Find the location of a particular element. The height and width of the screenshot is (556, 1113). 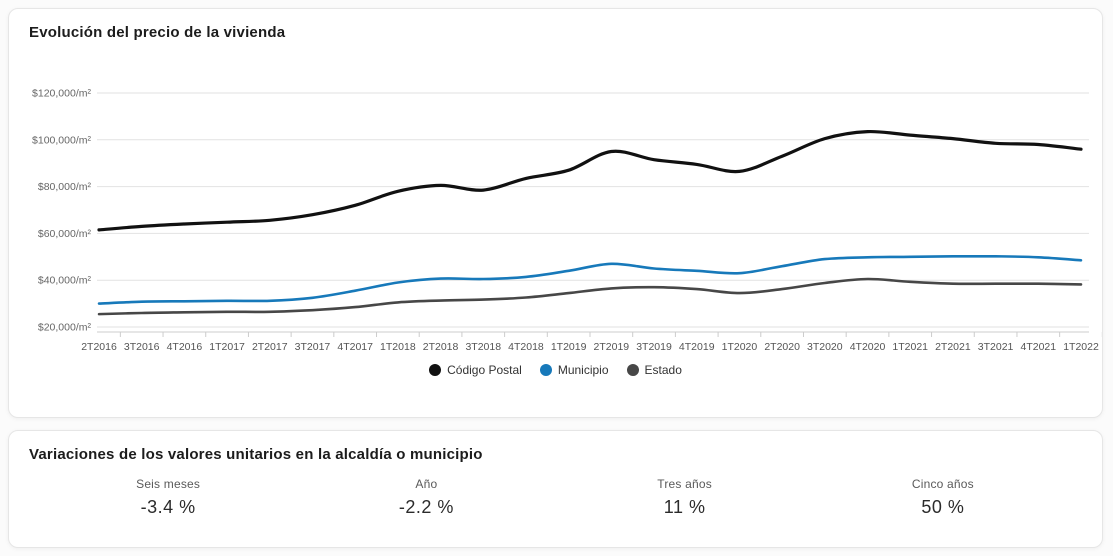

chart-legend: Código Postal Municipio Estado is located at coordinates (555, 370).